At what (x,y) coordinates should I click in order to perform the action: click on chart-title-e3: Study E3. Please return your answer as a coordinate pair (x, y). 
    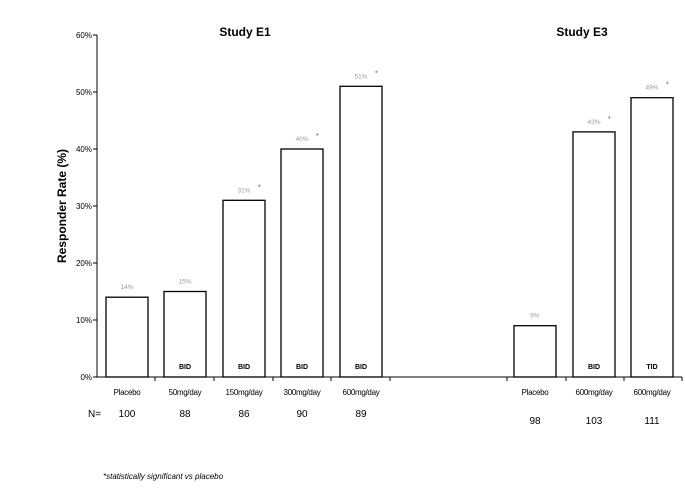
    Looking at the image, I should click on (582, 32).